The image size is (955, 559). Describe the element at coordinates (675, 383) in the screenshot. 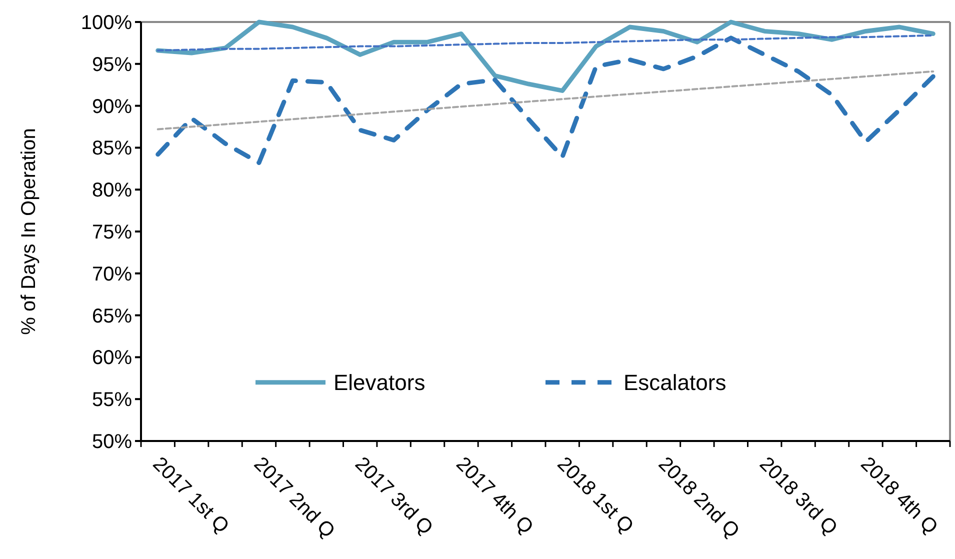

I see `legend-label: Escalators` at that location.